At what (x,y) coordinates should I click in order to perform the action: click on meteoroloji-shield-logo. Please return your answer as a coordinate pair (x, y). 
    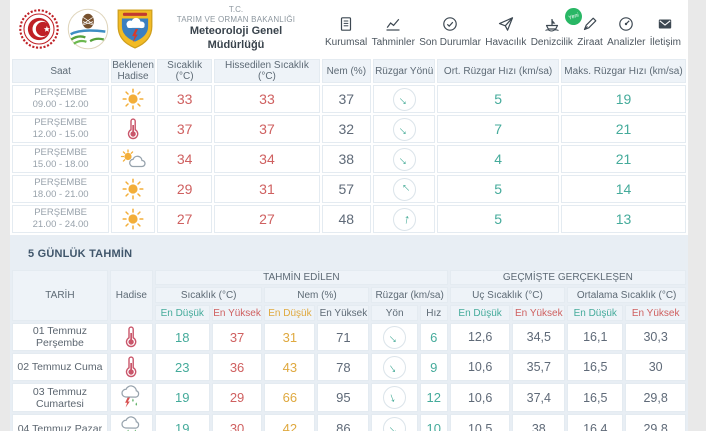
    Looking at the image, I should click on (135, 29).